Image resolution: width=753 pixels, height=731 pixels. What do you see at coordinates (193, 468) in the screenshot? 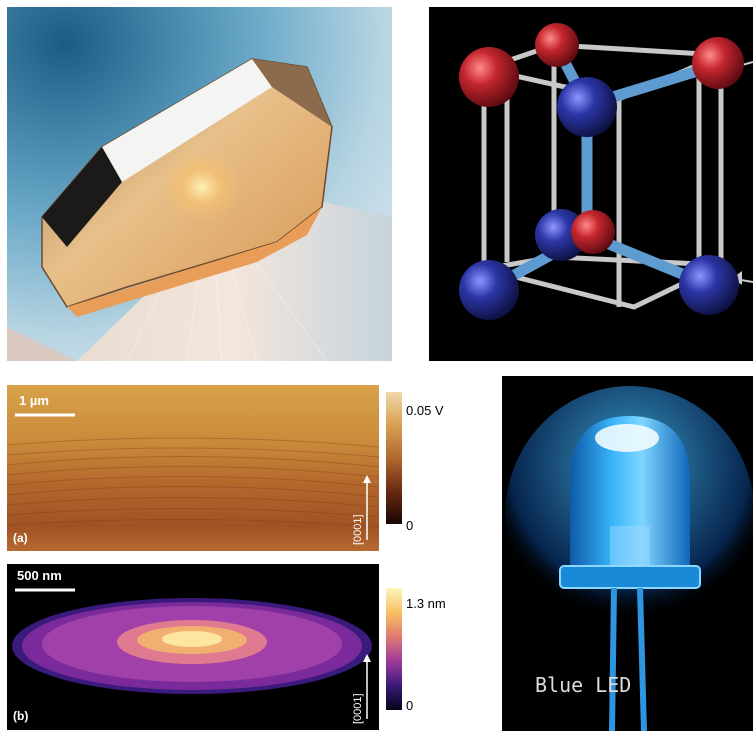
I see `afm-image-a: 1 µm (a) [0001]` at bounding box center [193, 468].